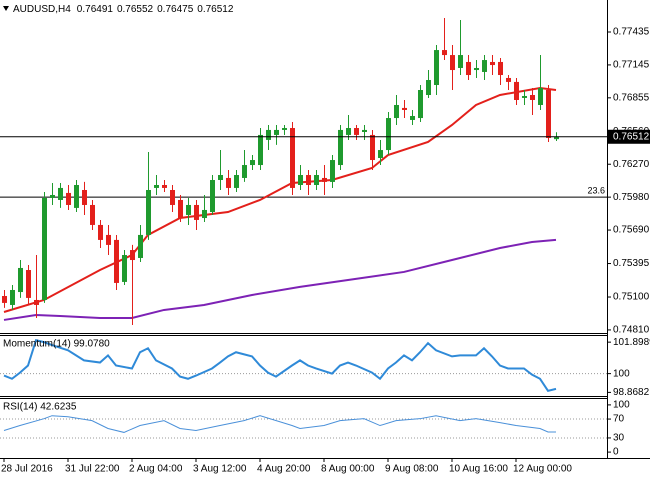 The height and width of the screenshot is (480, 650). What do you see at coordinates (631, 65) in the screenshot?
I see `y-tick-label: 0.77145` at bounding box center [631, 65].